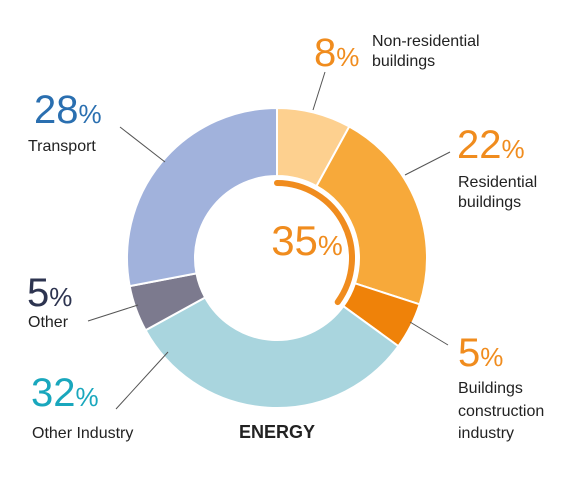 The width and height of the screenshot is (585, 479). I want to click on callout-label-bci-line1: Buildings, so click(490, 388).